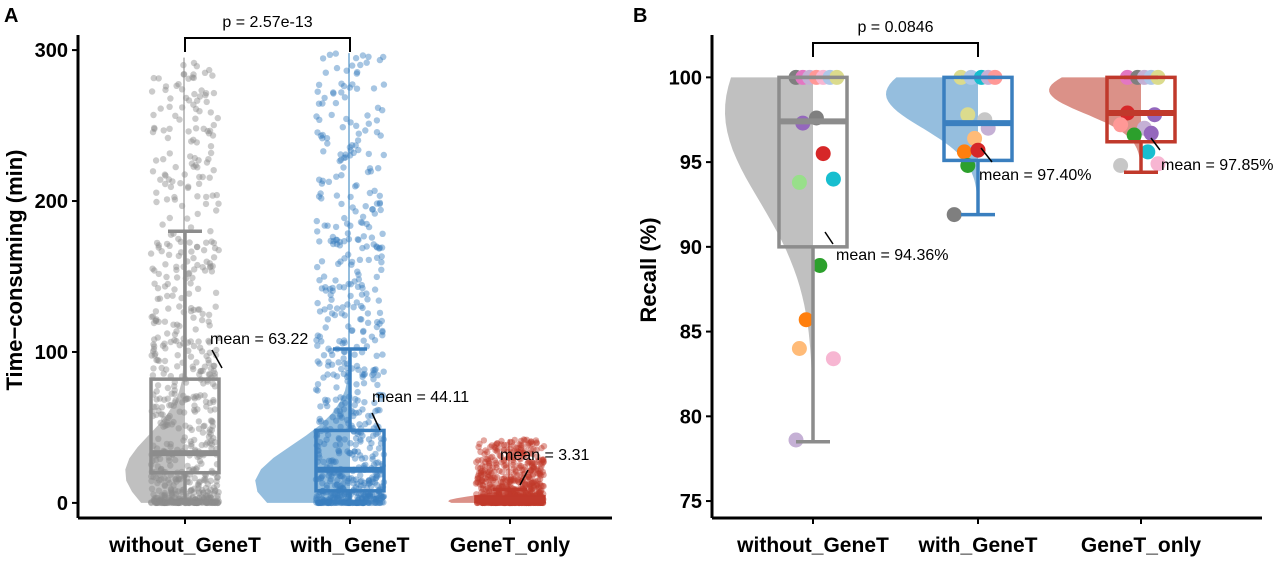 This screenshot has height=562, width=1280. I want to click on y-tick-label: 0, so click(62, 504).